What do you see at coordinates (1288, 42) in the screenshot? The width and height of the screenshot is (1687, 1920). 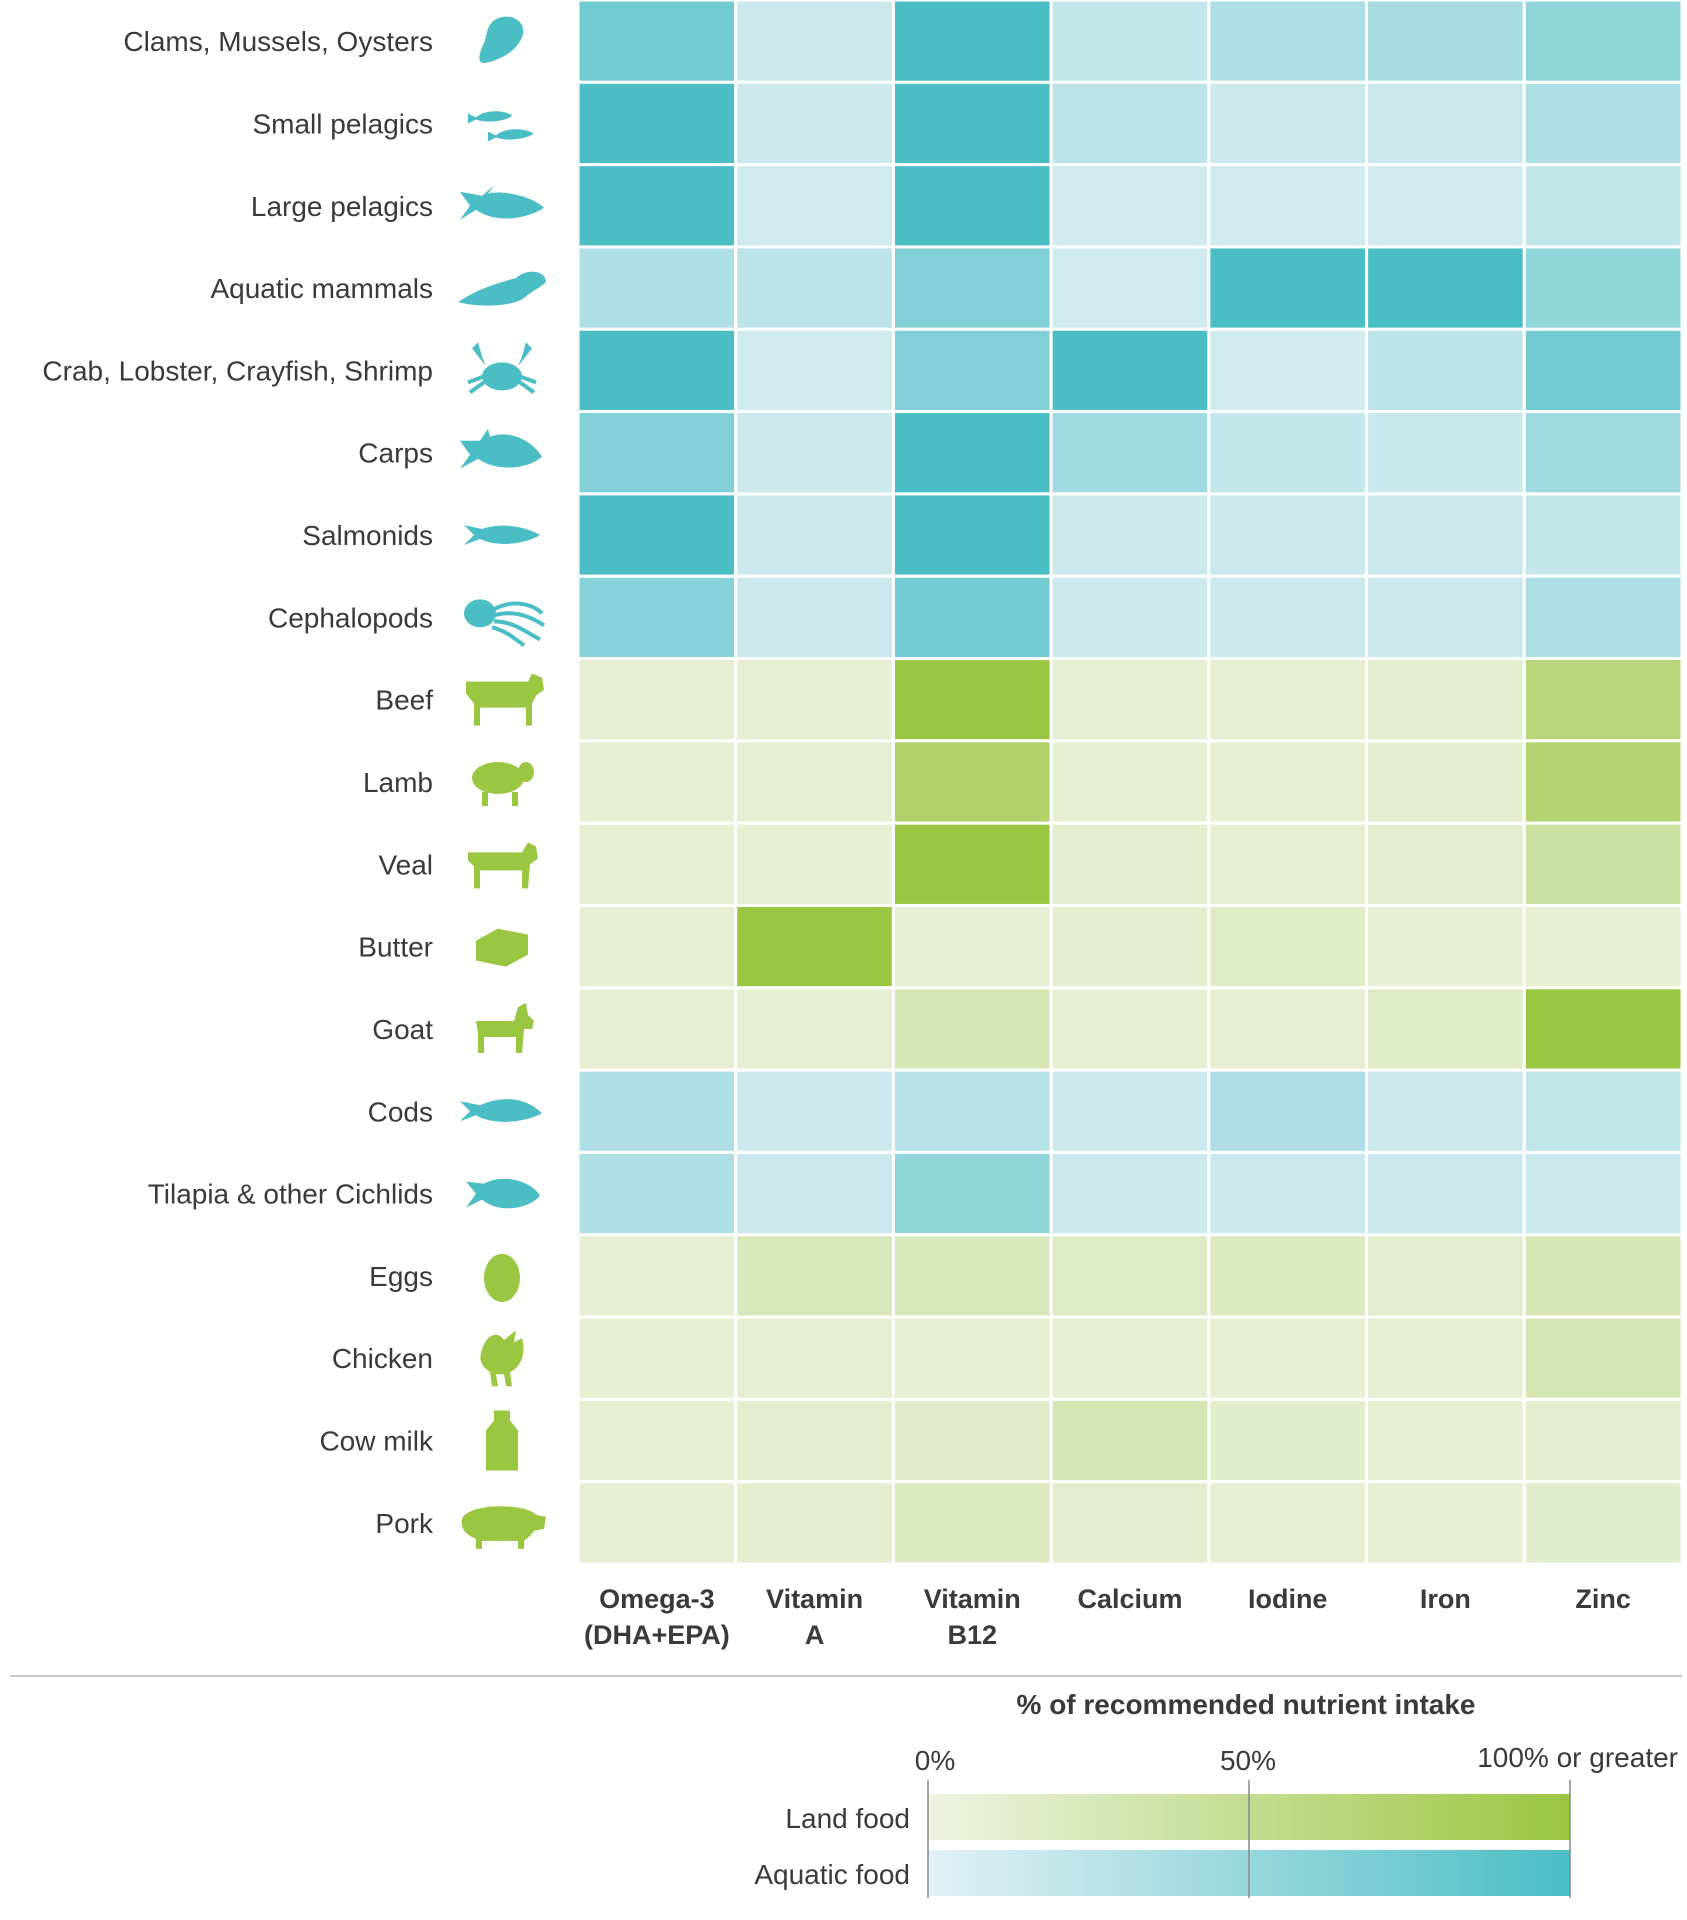 I see `heatmap-cell-clams-mussels-oysters-iodine` at bounding box center [1288, 42].